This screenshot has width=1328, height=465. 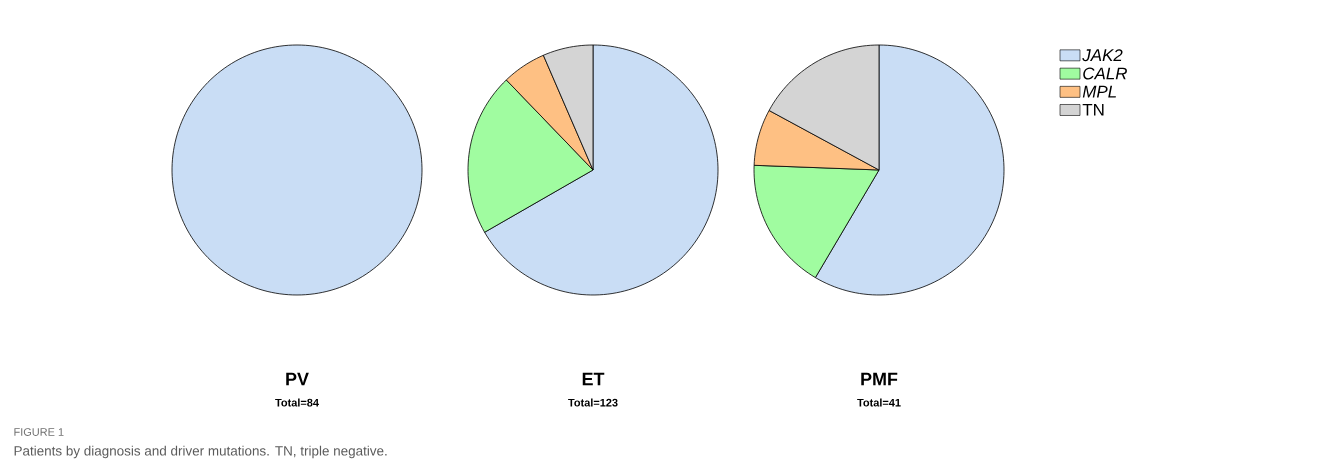 What do you see at coordinates (593, 402) in the screenshot?
I see `text: Total=123` at bounding box center [593, 402].